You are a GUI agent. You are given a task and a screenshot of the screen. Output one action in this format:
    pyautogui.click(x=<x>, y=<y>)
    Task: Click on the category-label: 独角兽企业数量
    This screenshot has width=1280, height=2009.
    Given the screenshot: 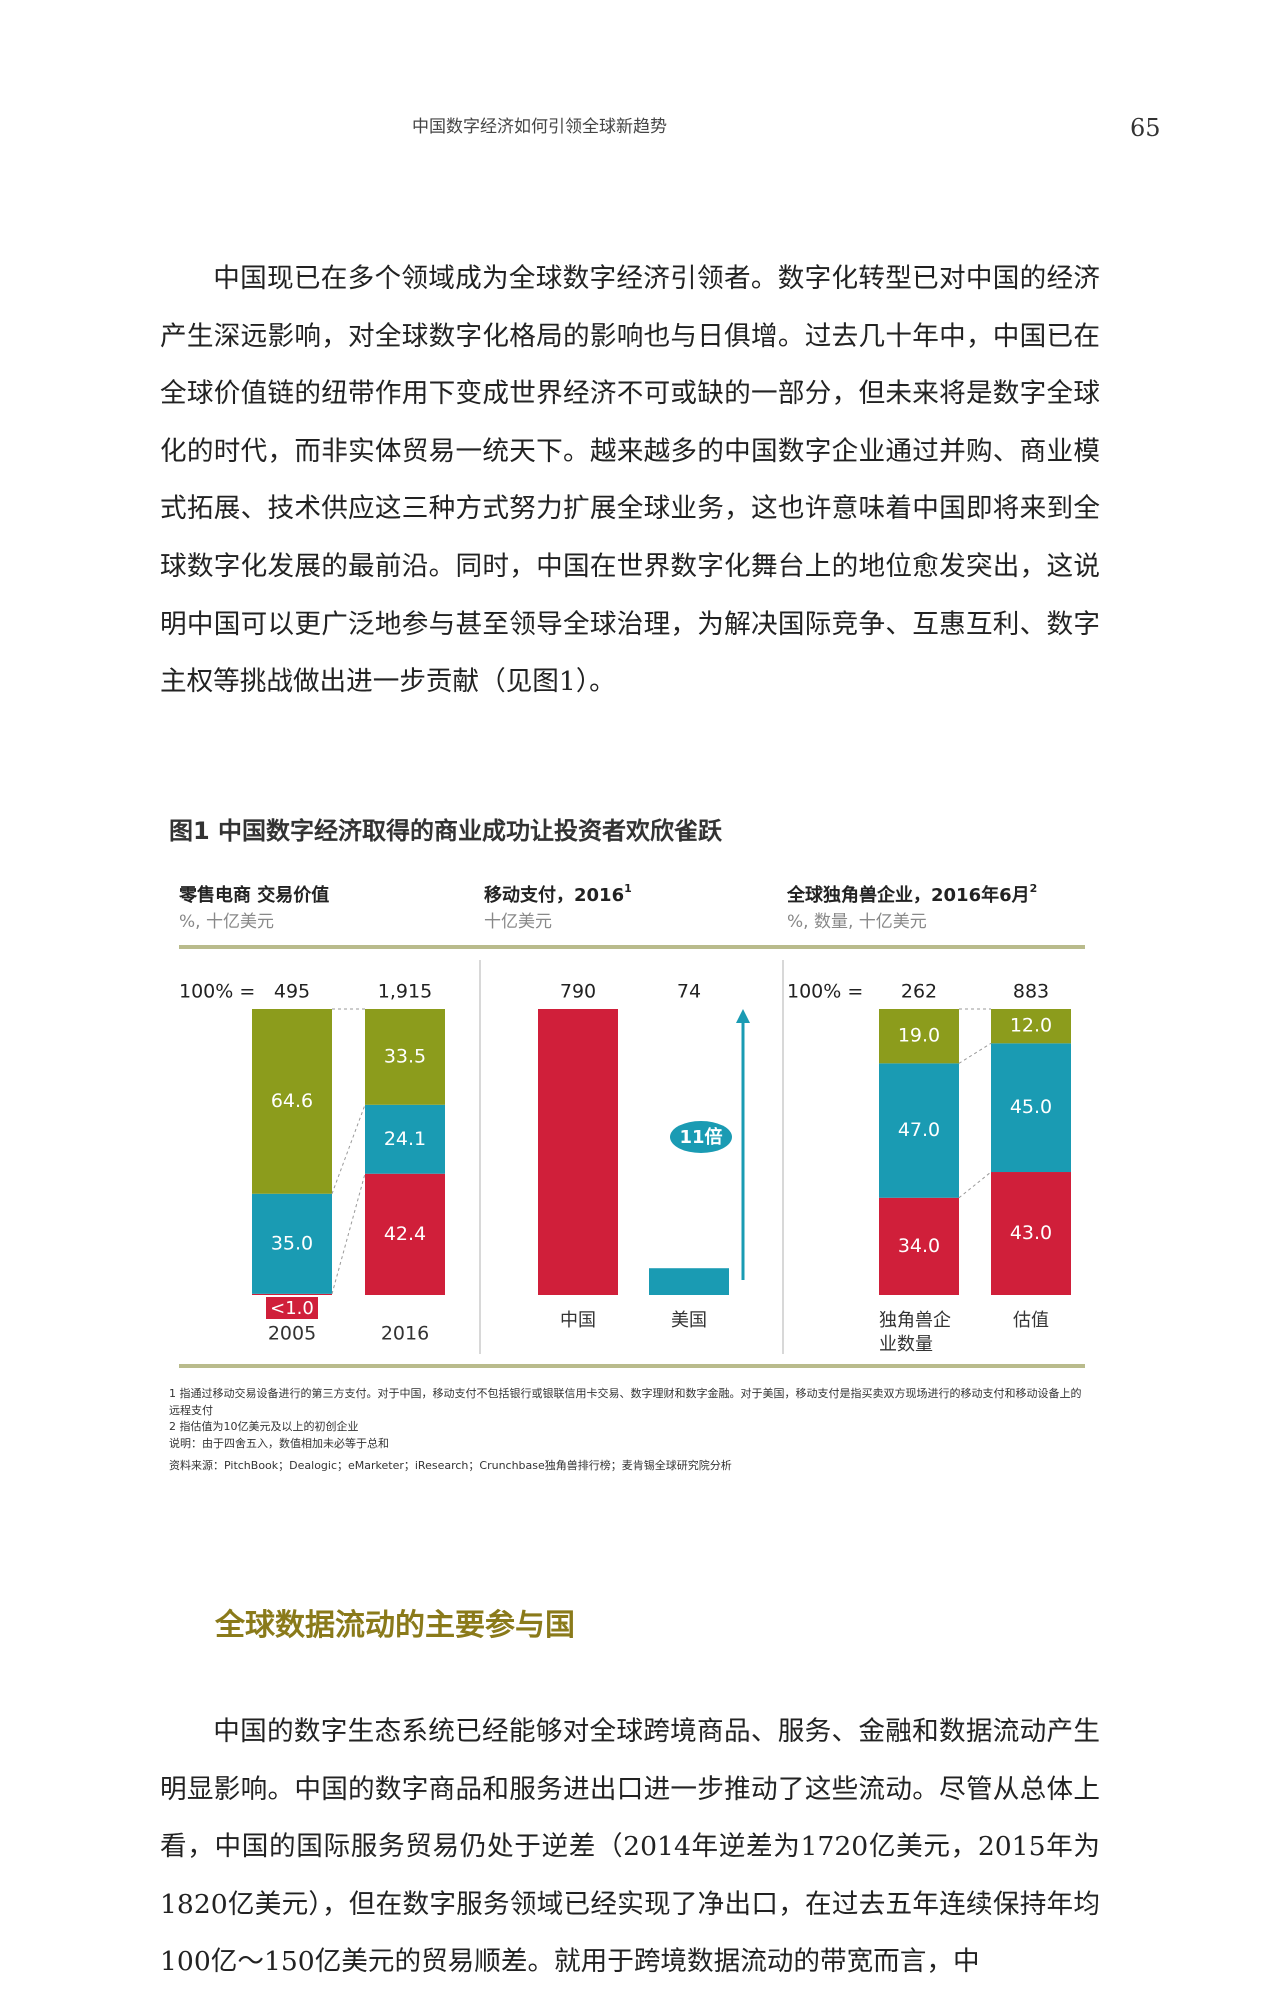 What is the action you would take?
    pyautogui.click(x=915, y=1332)
    